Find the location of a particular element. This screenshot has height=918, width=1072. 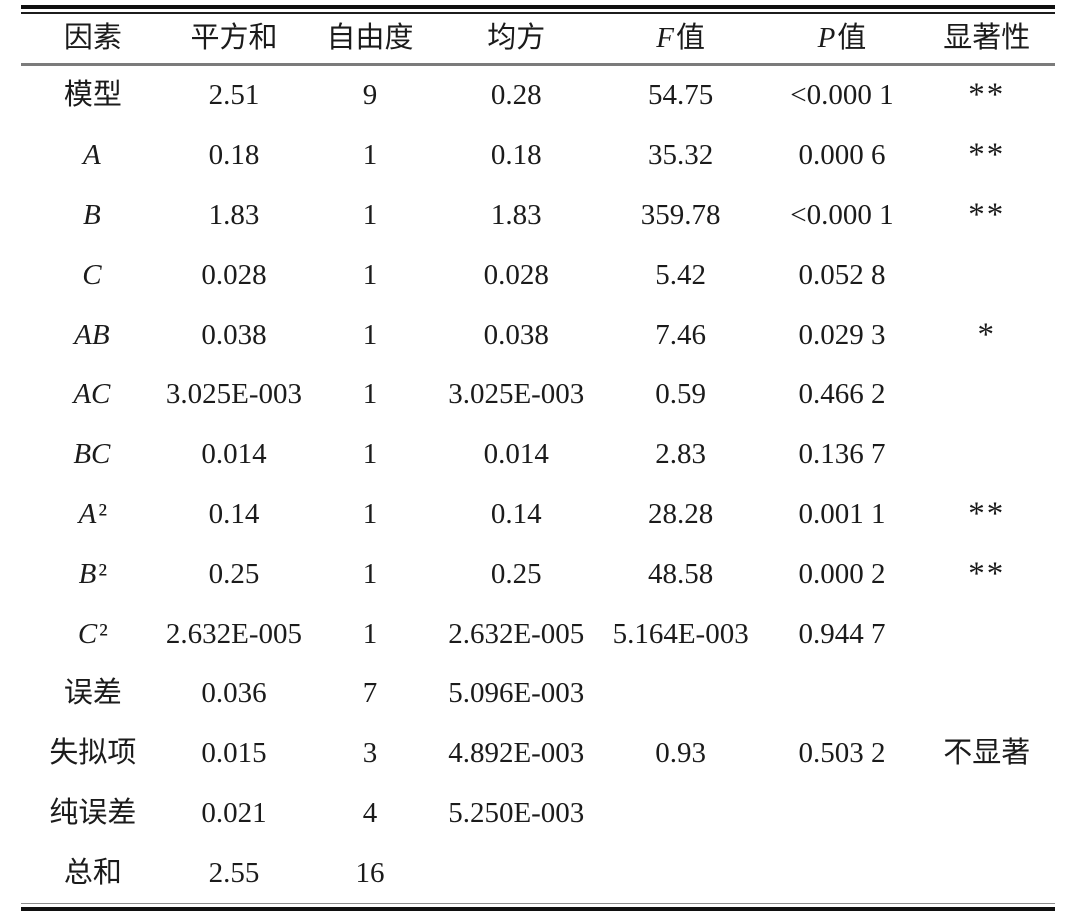

table-row: 失拟项 0.015 3 4.892E-003 0.93 0.503 2 不显著 is located at coordinates (538, 754).